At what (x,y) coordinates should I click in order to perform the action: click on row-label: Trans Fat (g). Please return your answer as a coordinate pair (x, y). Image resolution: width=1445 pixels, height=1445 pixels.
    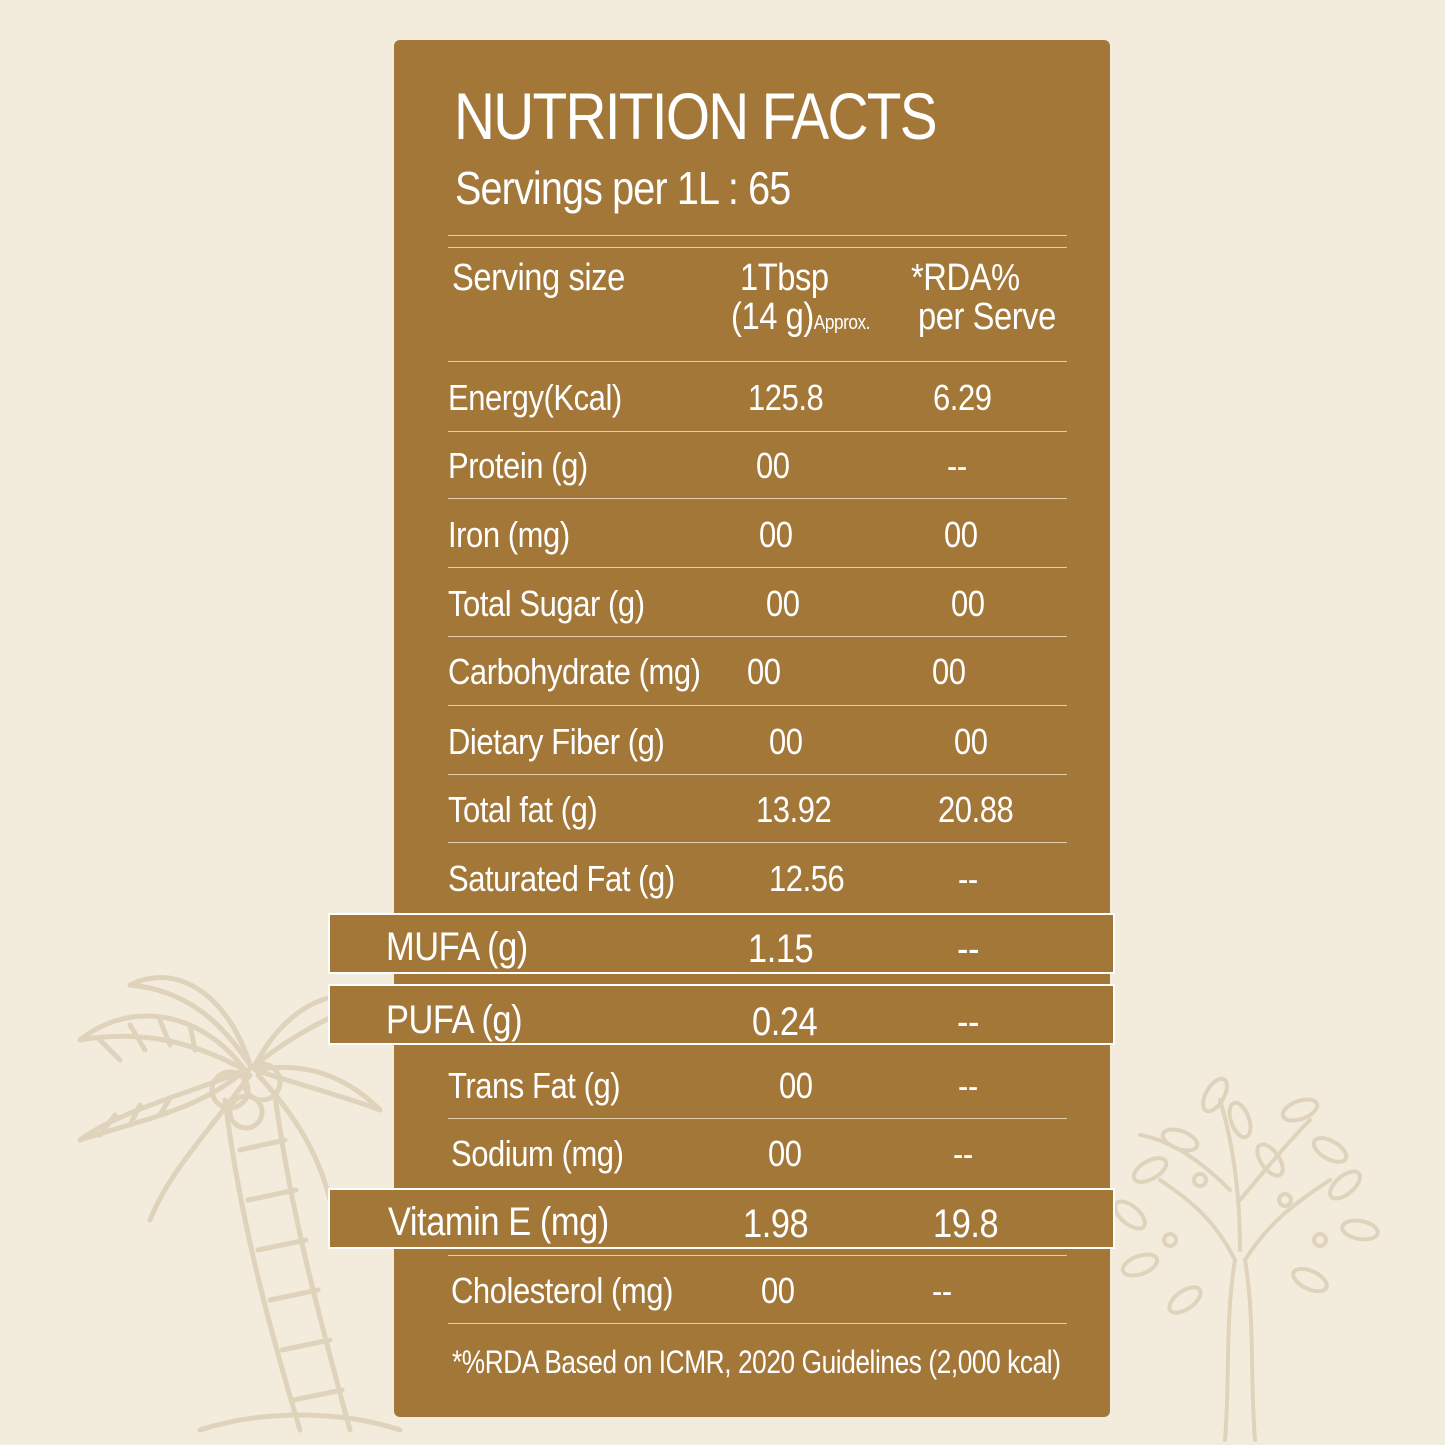
    Looking at the image, I should click on (534, 1085).